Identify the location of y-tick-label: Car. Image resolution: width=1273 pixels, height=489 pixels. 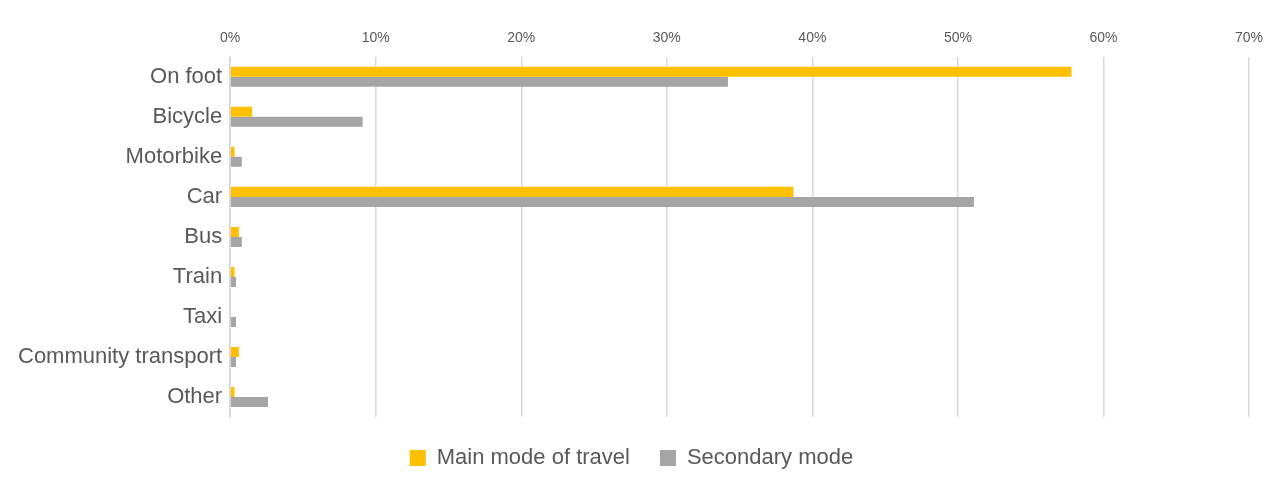
(204, 195).